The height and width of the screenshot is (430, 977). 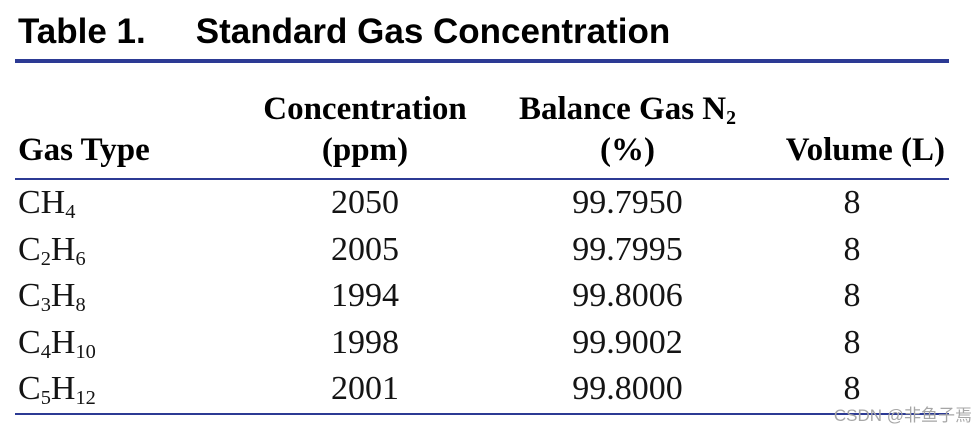 I want to click on gas-type-cell: C5H12, so click(x=122, y=390).